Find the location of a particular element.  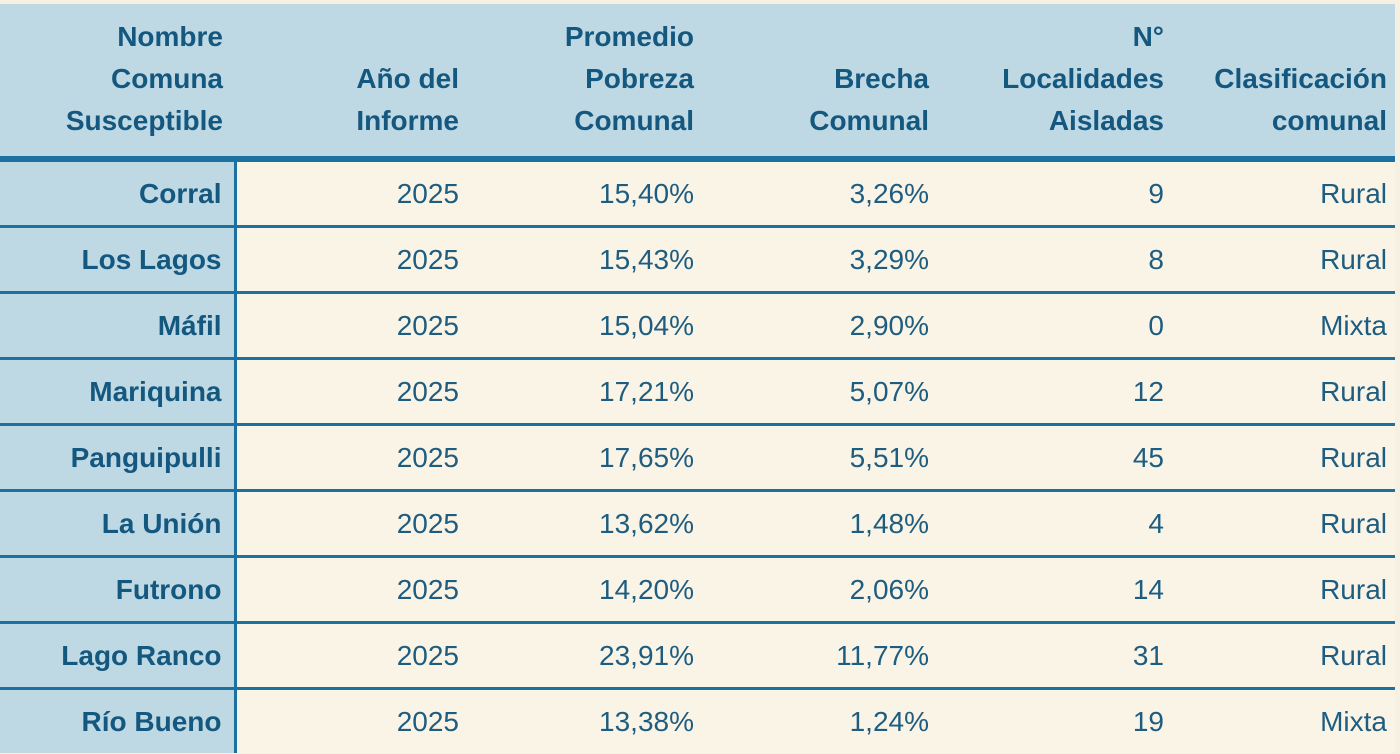

column-header-line: Pobreza is located at coordinates (639, 78).